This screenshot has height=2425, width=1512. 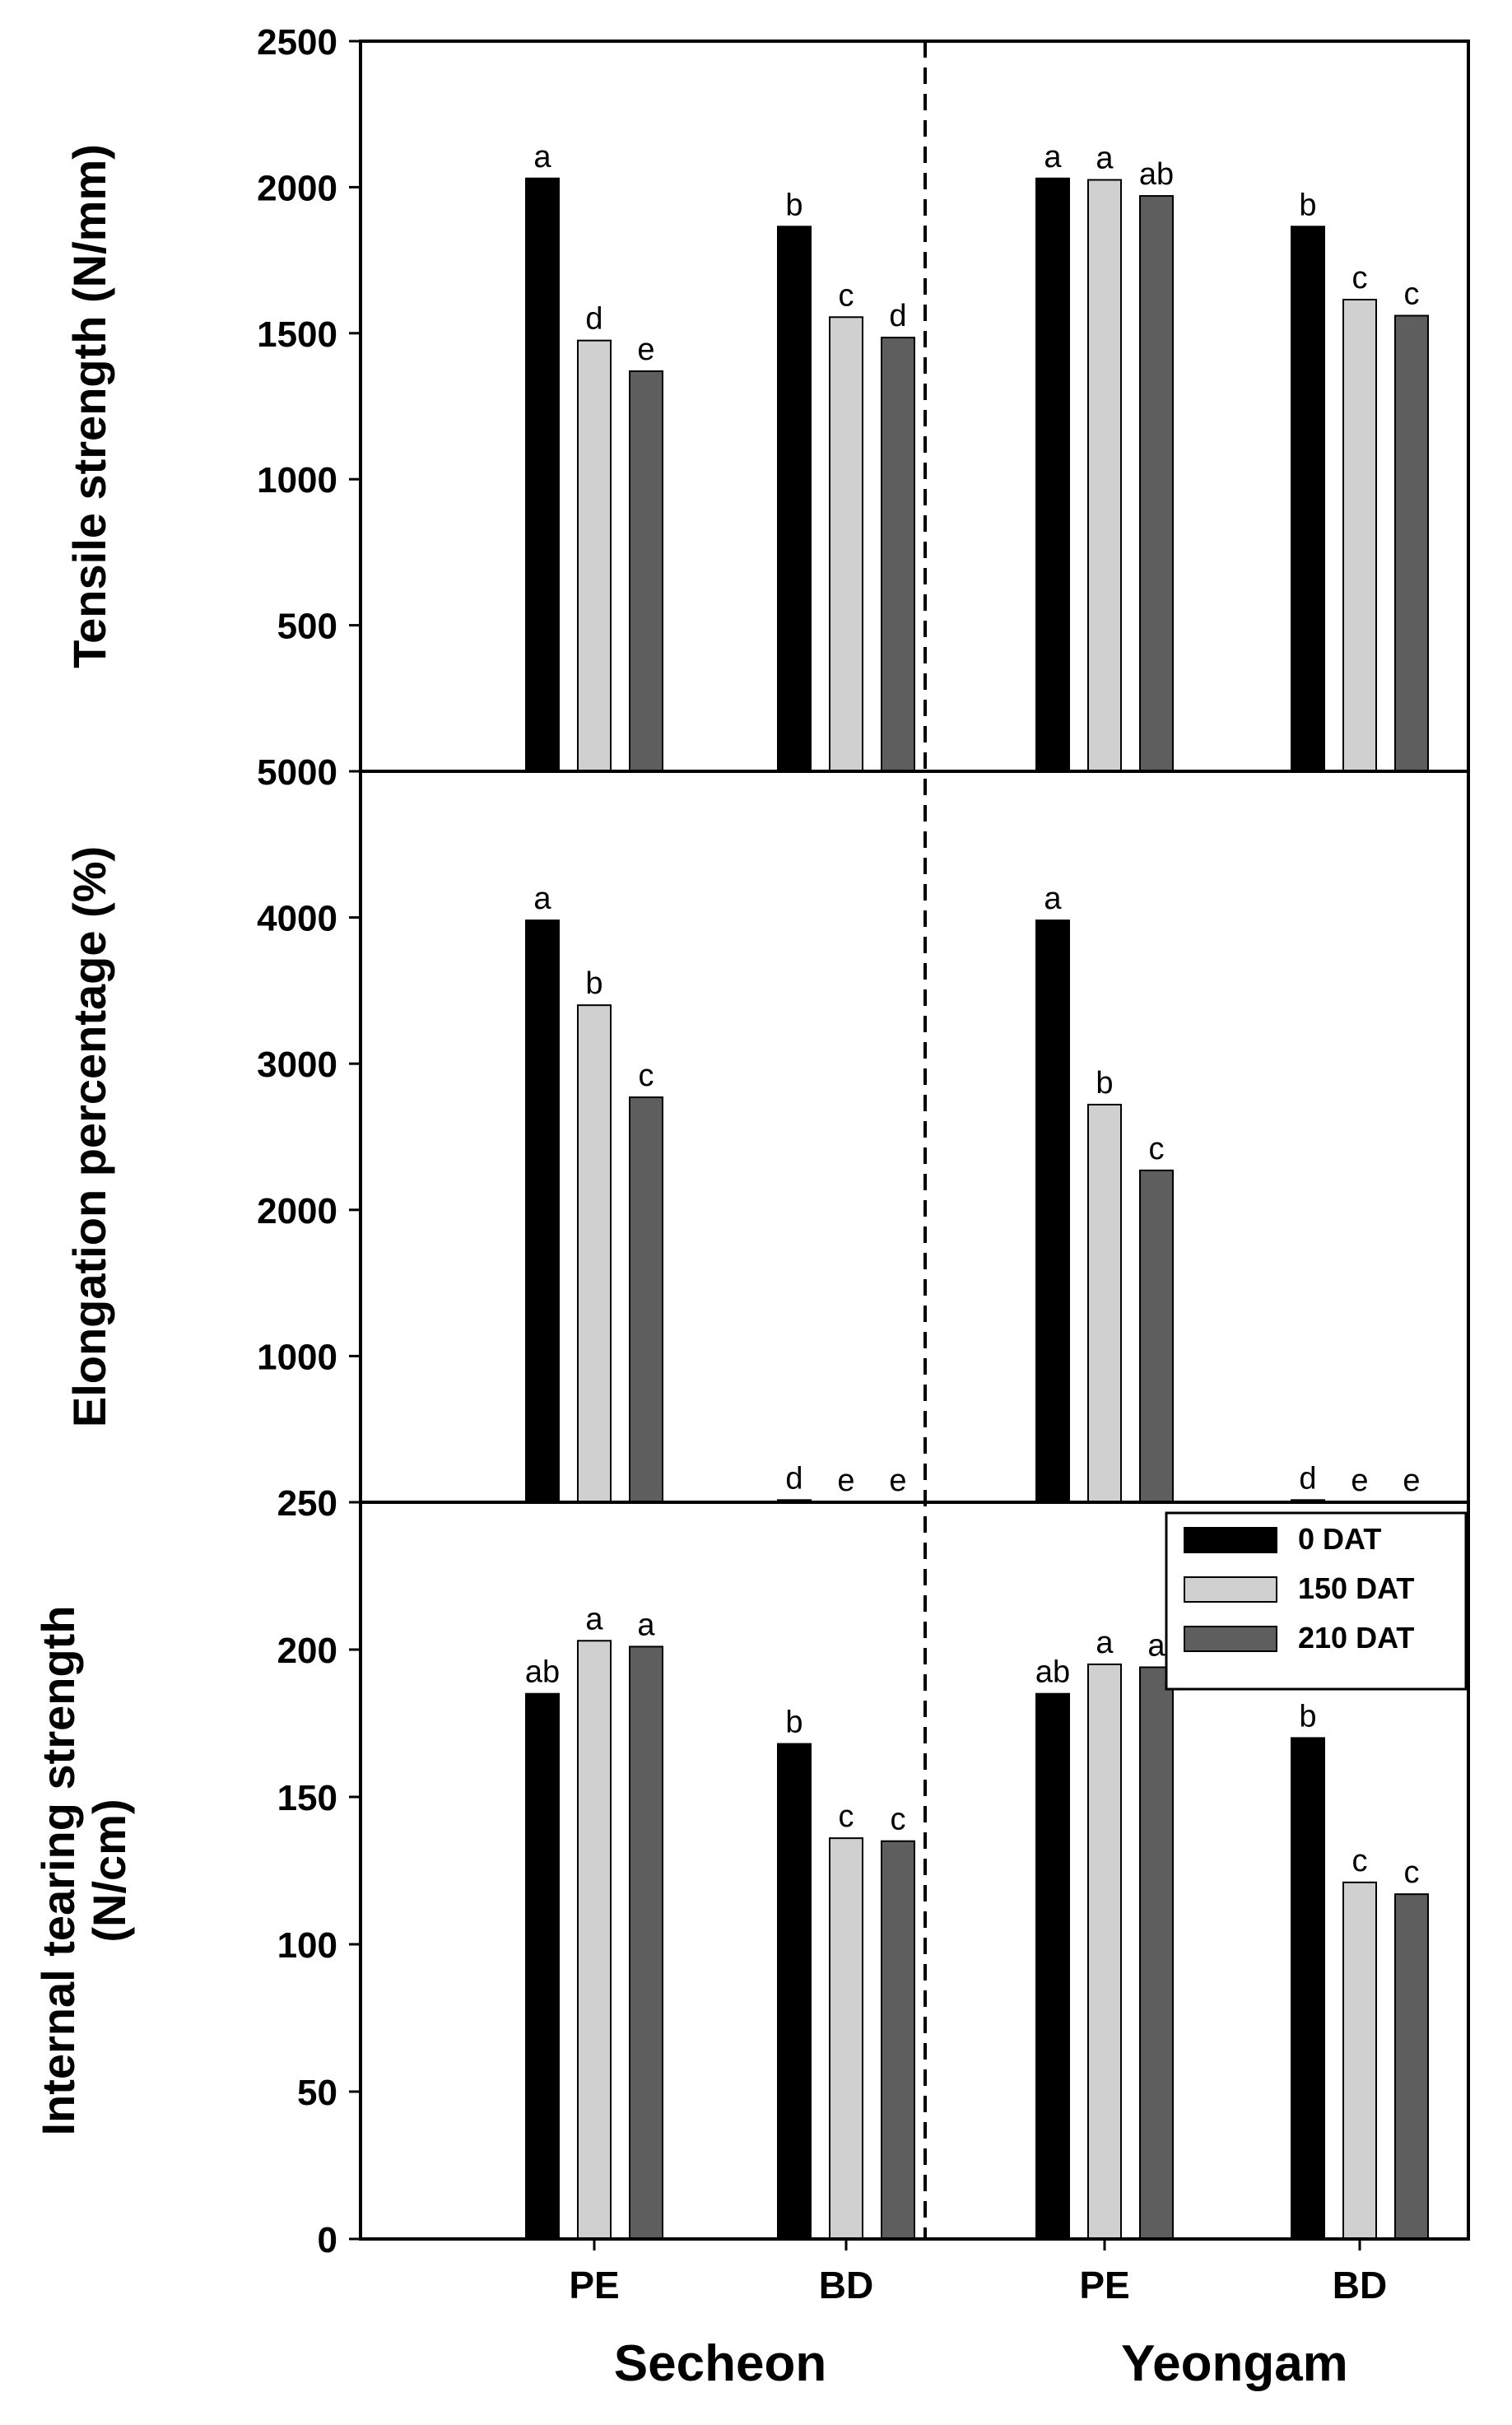 What do you see at coordinates (1282, 1539) in the screenshot?
I see `legend-item: 0 DAT` at bounding box center [1282, 1539].